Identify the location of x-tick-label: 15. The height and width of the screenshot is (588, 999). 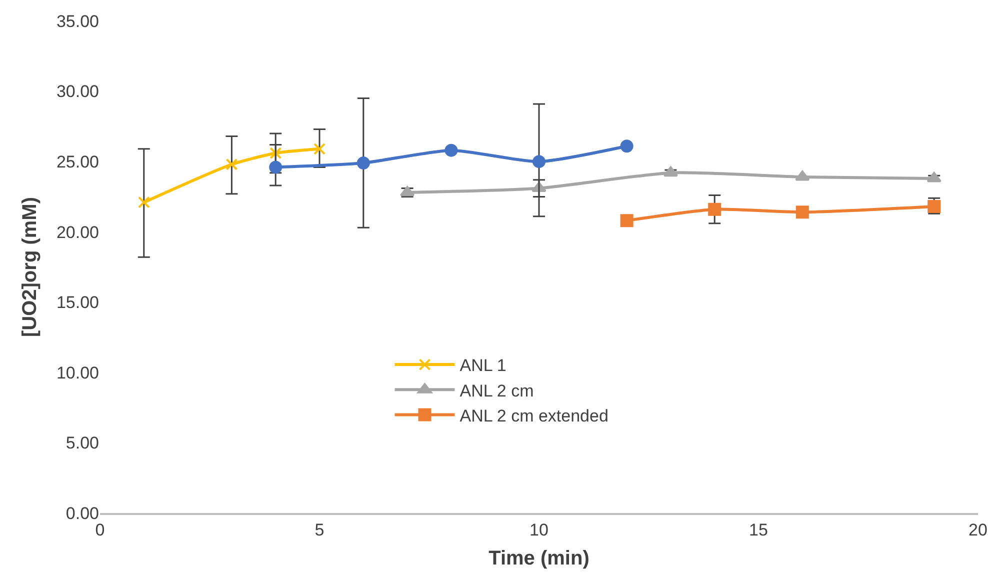
(758, 530).